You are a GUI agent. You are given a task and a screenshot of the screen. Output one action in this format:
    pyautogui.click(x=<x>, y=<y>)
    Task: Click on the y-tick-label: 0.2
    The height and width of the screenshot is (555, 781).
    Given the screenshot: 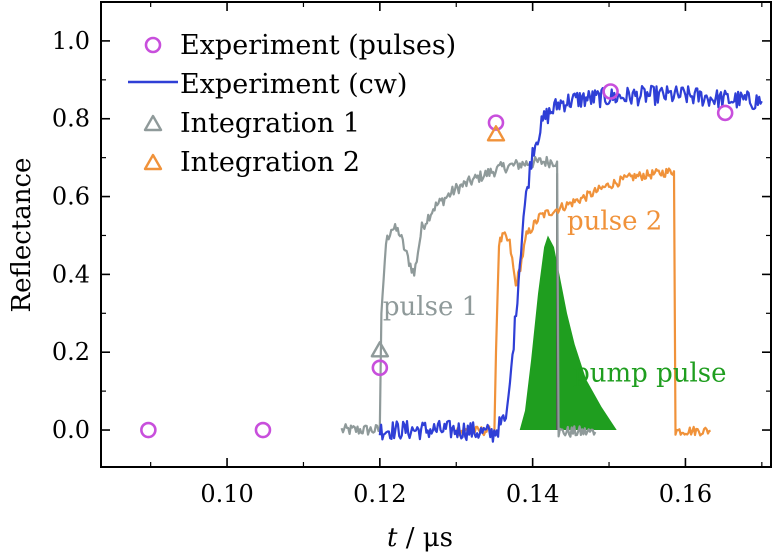 What is the action you would take?
    pyautogui.click(x=71, y=352)
    